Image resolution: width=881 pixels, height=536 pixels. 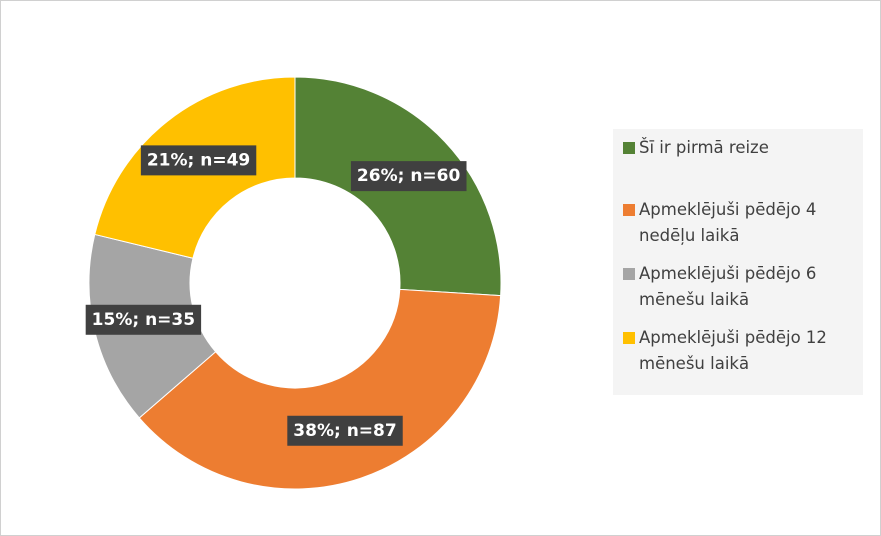 I want to click on legend-item: Apmeklējuši pēdējo 6 mēnešu laikā, so click(x=743, y=287).